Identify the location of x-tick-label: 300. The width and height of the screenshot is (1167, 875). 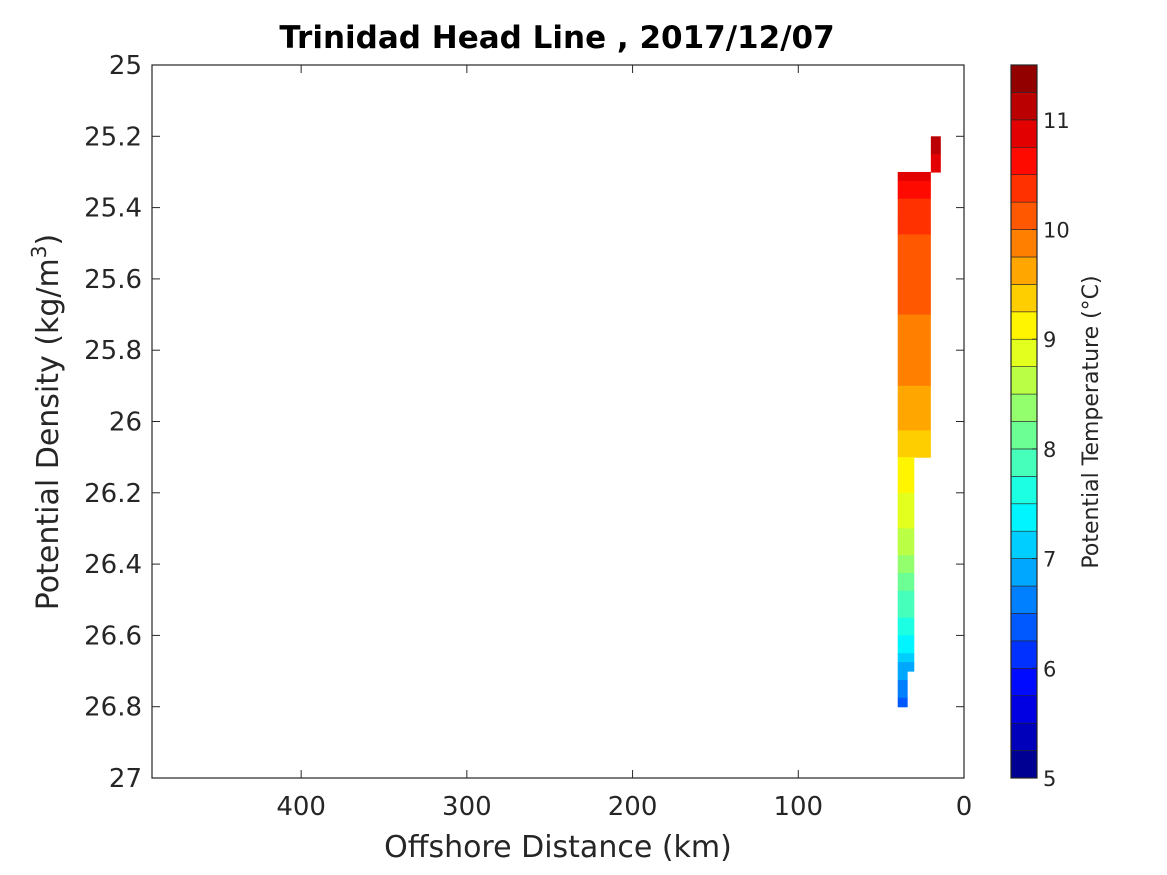
(467, 807).